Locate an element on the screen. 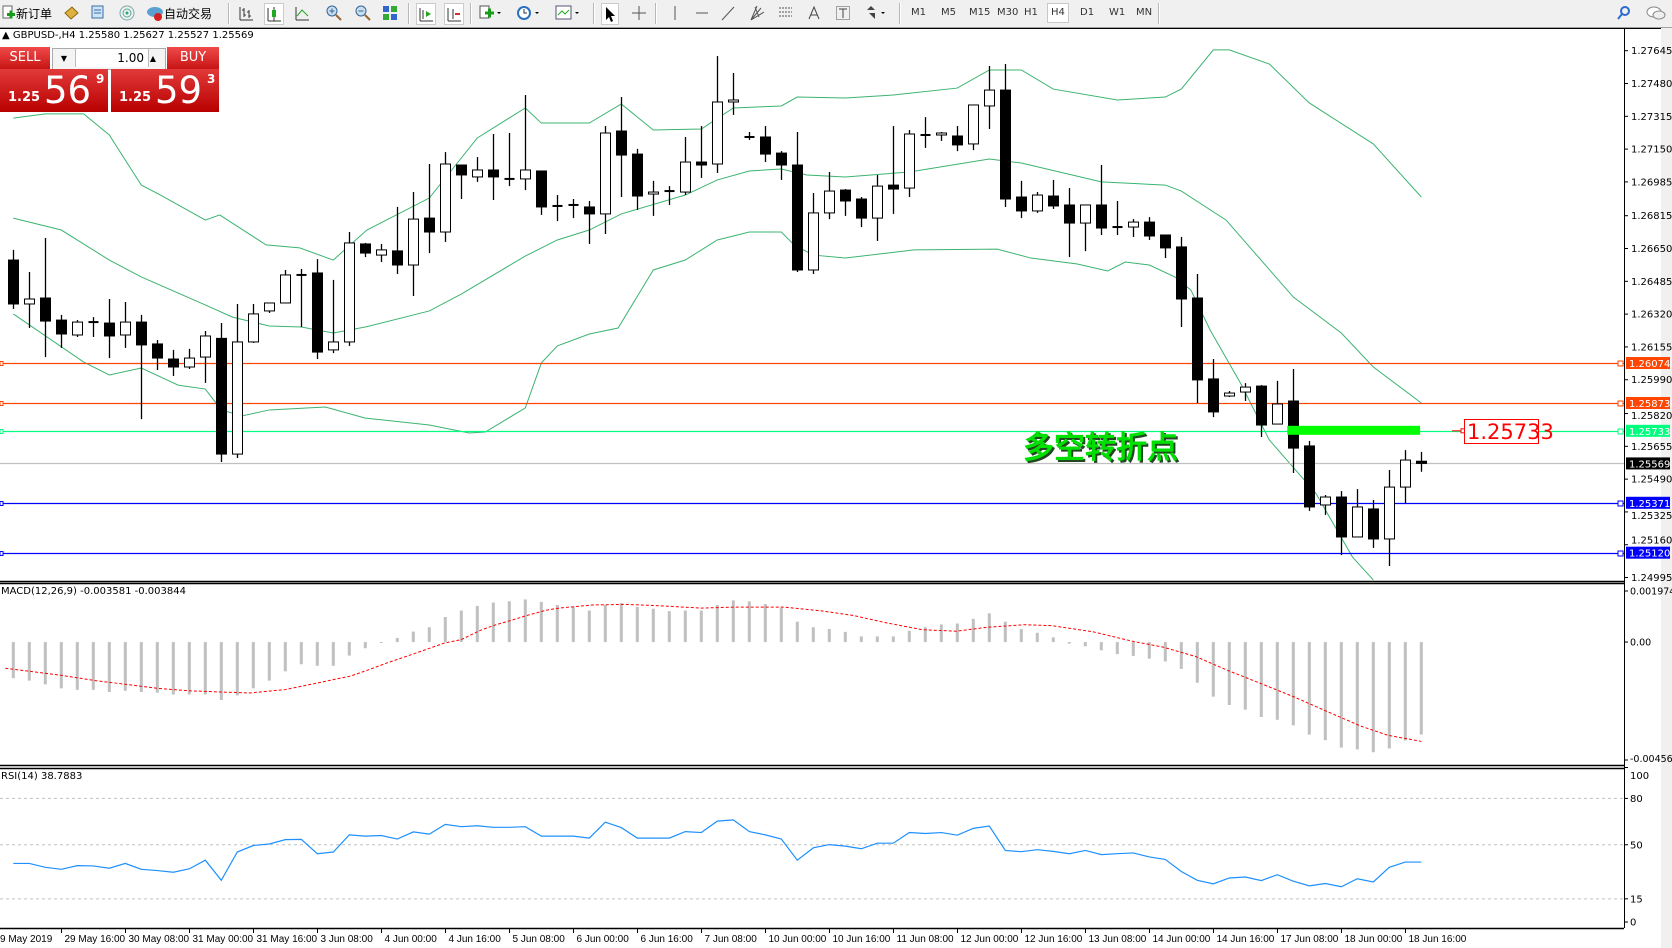 The height and width of the screenshot is (948, 1672). new-order-button: 新订单 is located at coordinates (27, 13).